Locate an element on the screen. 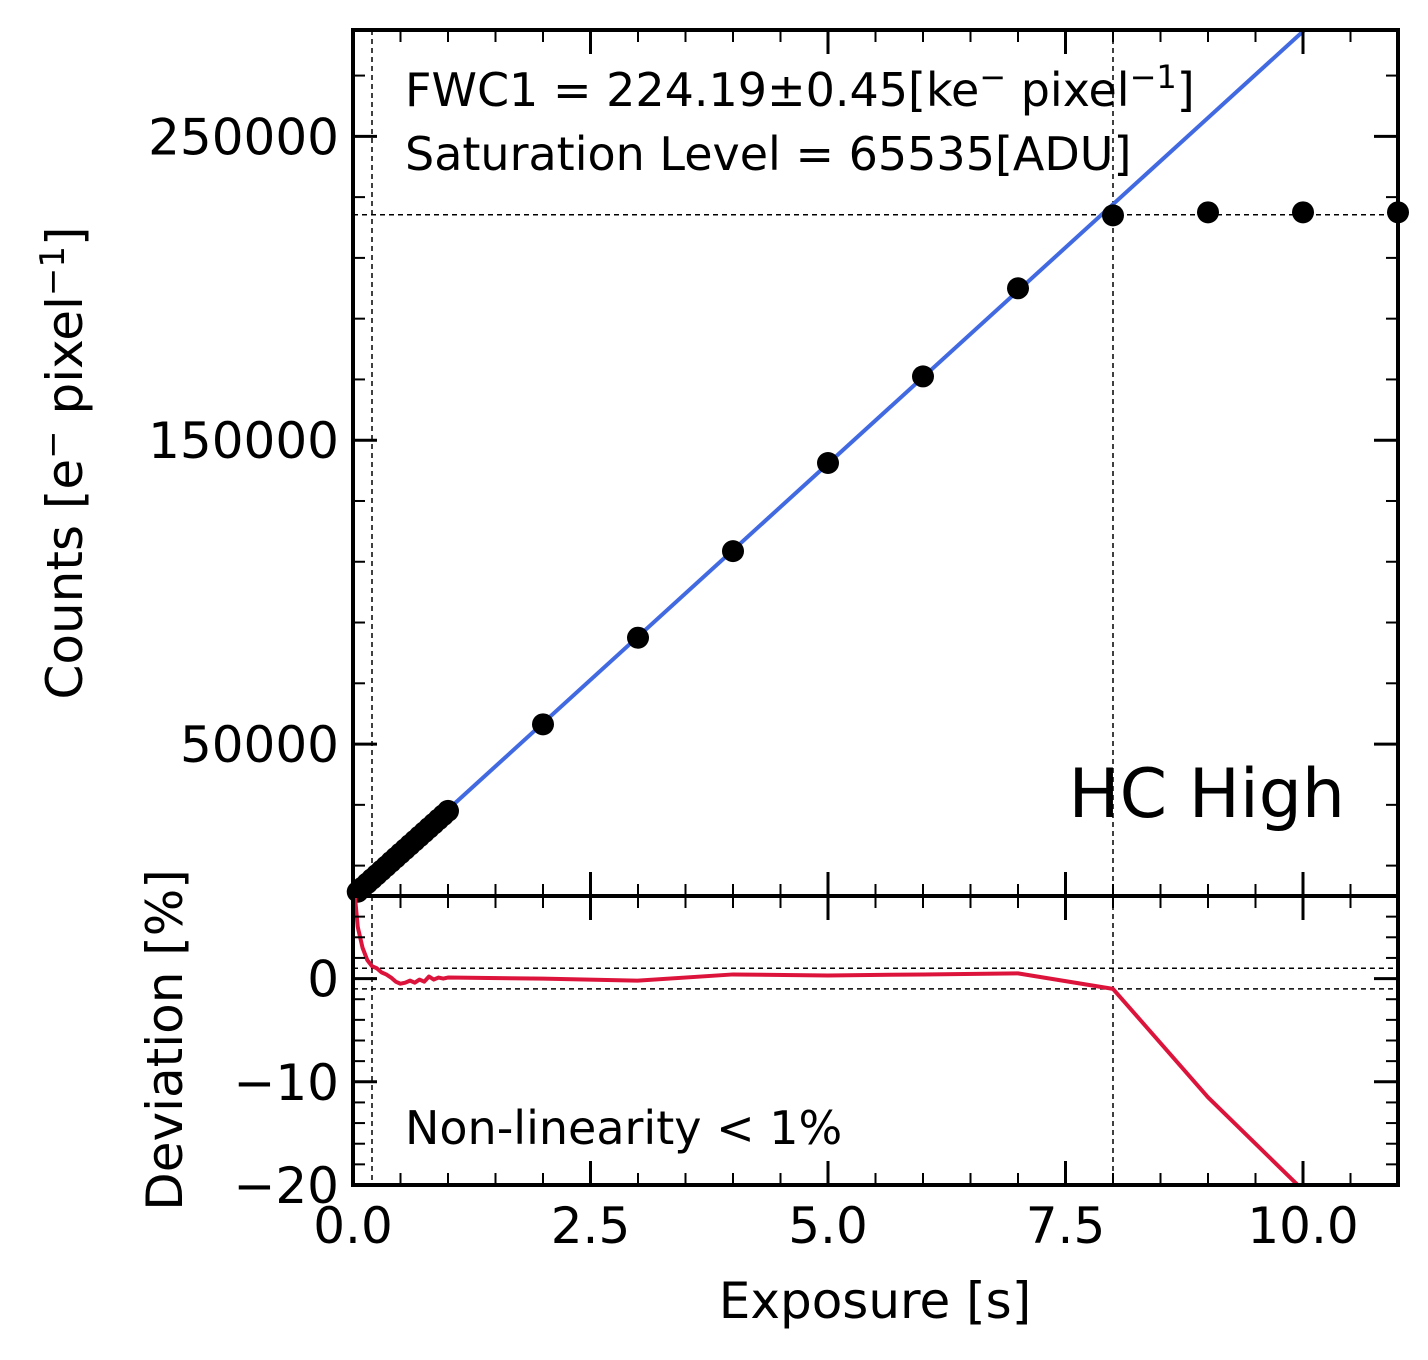  nonlinearity-annotation: Non-linearity < 1% is located at coordinates (623, 1128).